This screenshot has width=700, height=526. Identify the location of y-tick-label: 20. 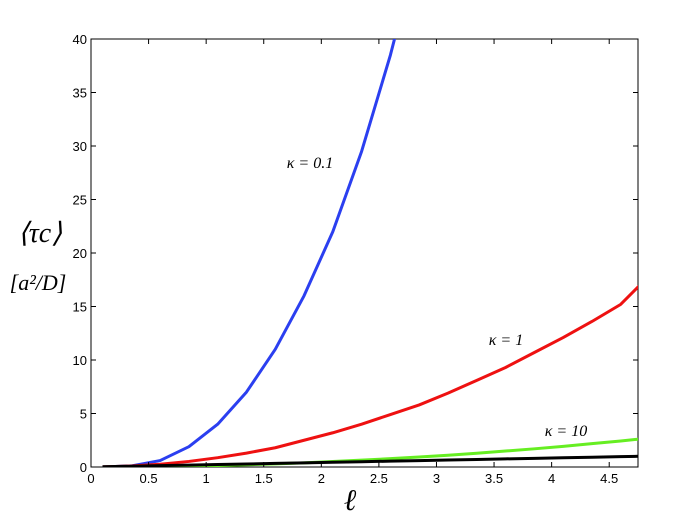
(80, 253).